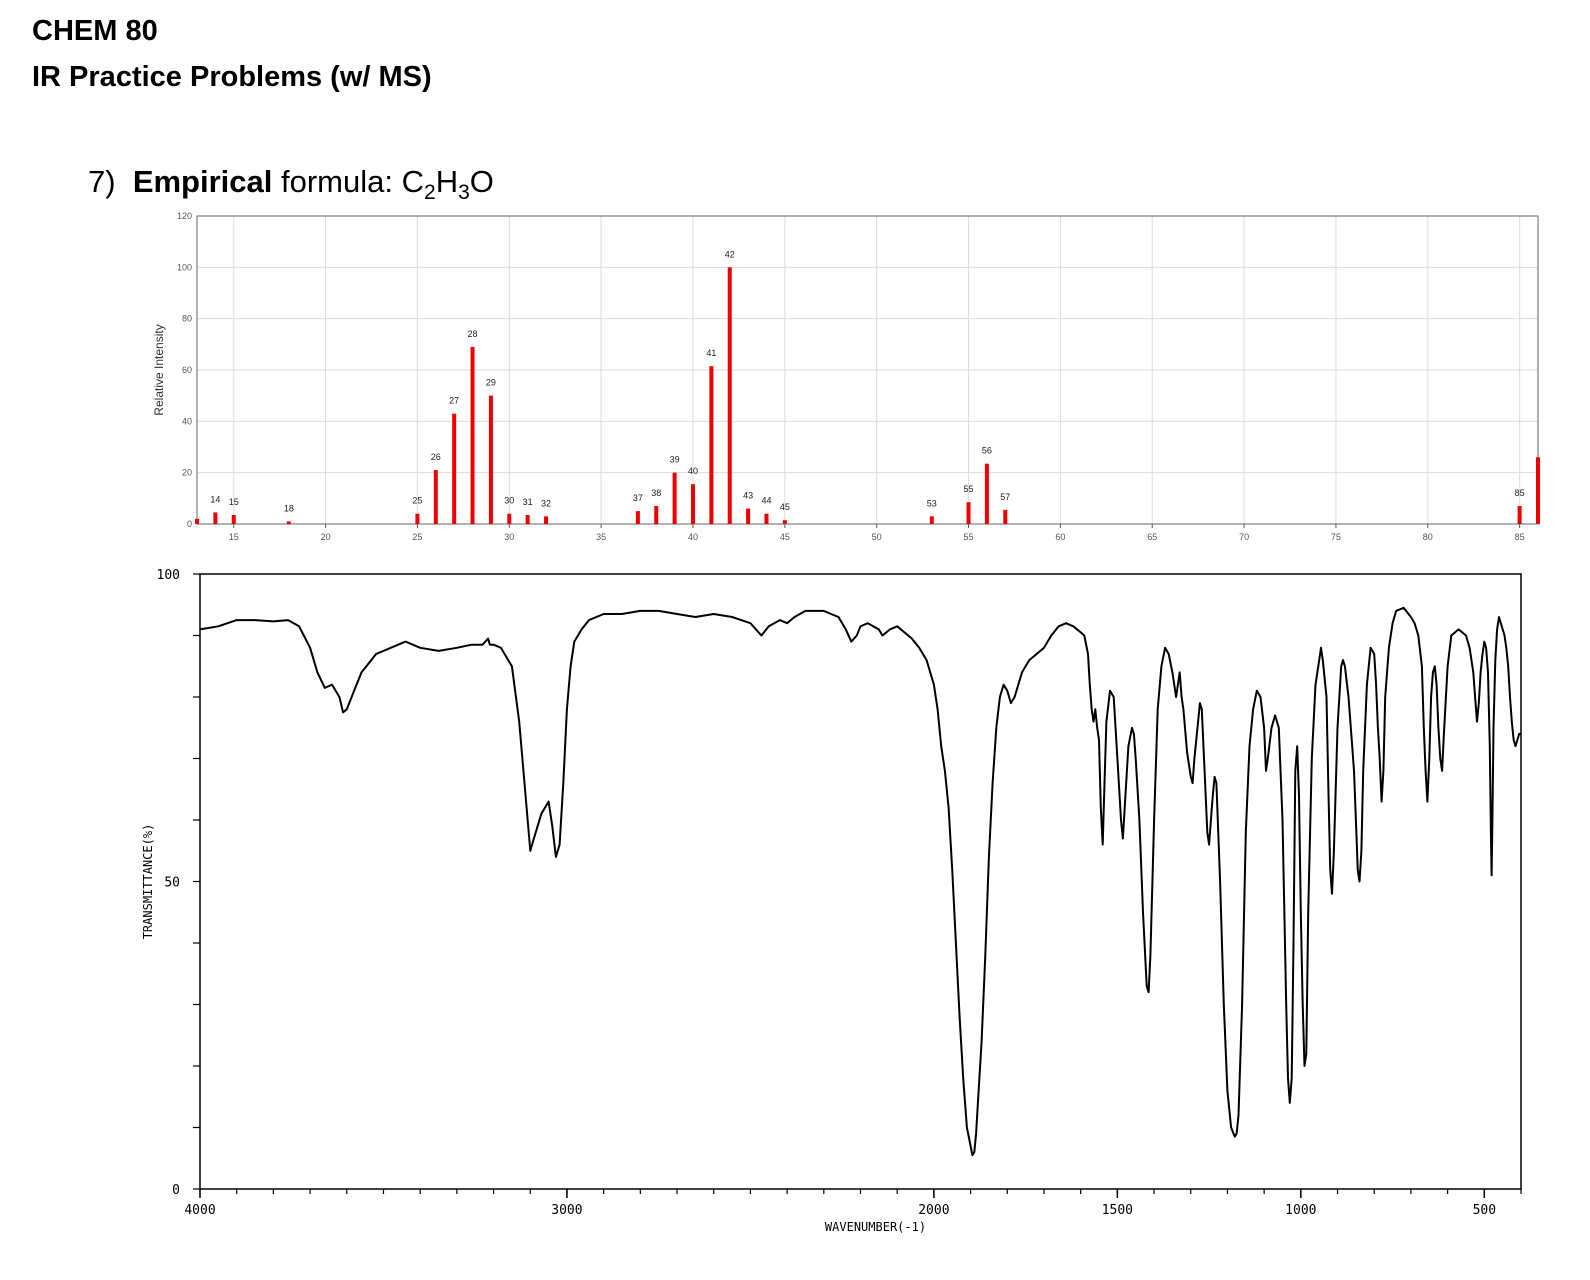 This screenshot has height=1280, width=1590. Describe the element at coordinates (1300, 1210) in the screenshot. I see `ir-x-tick-label: 1000` at that location.